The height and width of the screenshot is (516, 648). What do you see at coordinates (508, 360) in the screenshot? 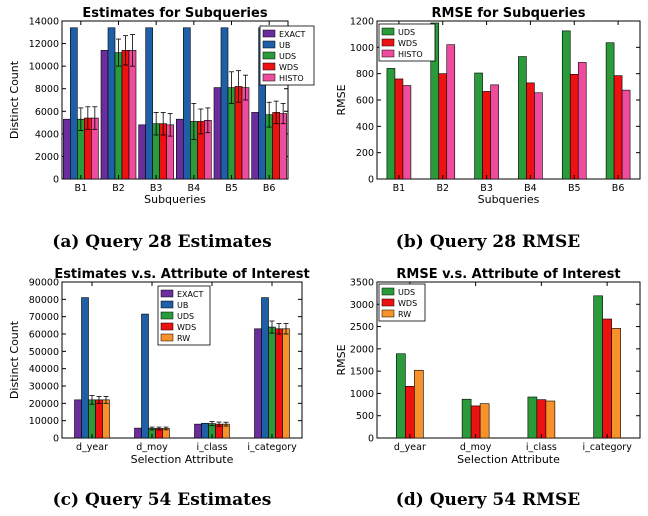
I see `plot-area` at bounding box center [508, 360].